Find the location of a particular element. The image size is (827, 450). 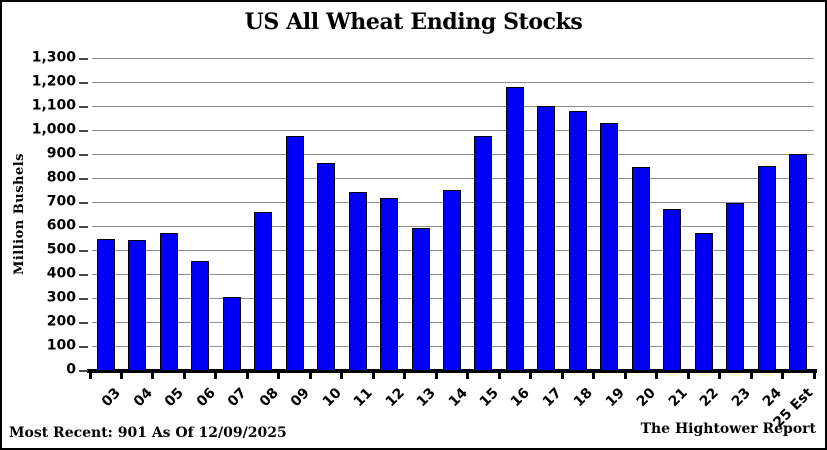

y-tick-label: 500 is located at coordinates (61, 249).